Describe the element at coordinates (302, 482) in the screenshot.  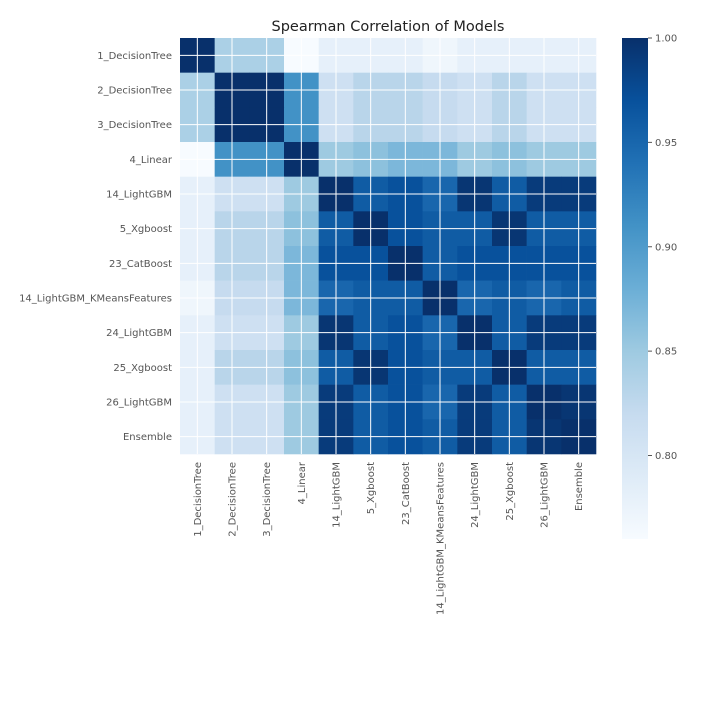
I see `x-tick-label: 4_Linear` at that location.